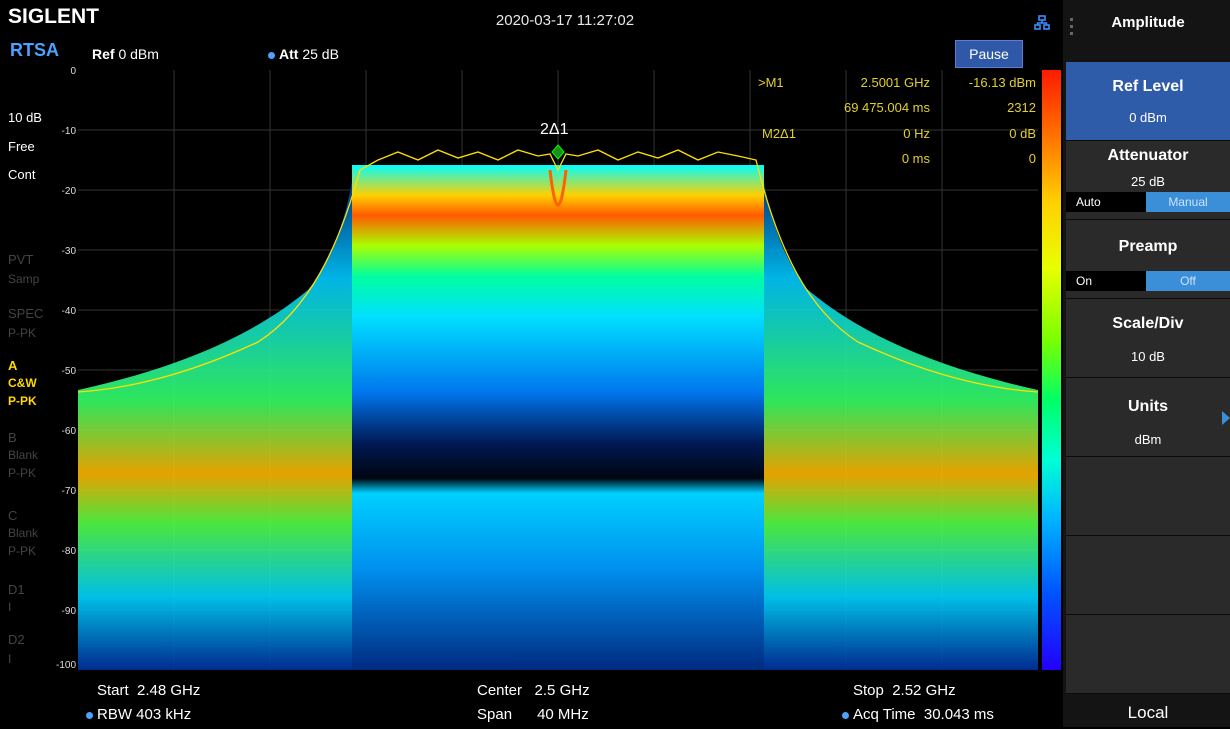 This screenshot has width=1230, height=729. I want to click on ref-level-label: Ref Level, so click(1148, 86).